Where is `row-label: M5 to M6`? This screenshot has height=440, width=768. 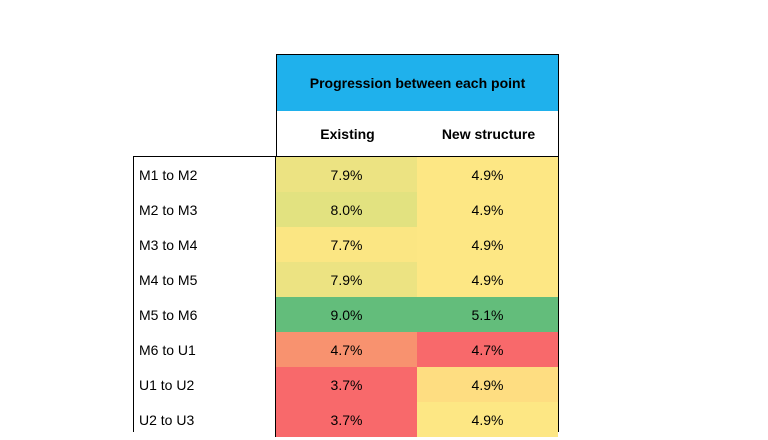 row-label: M5 to M6 is located at coordinates (205, 314).